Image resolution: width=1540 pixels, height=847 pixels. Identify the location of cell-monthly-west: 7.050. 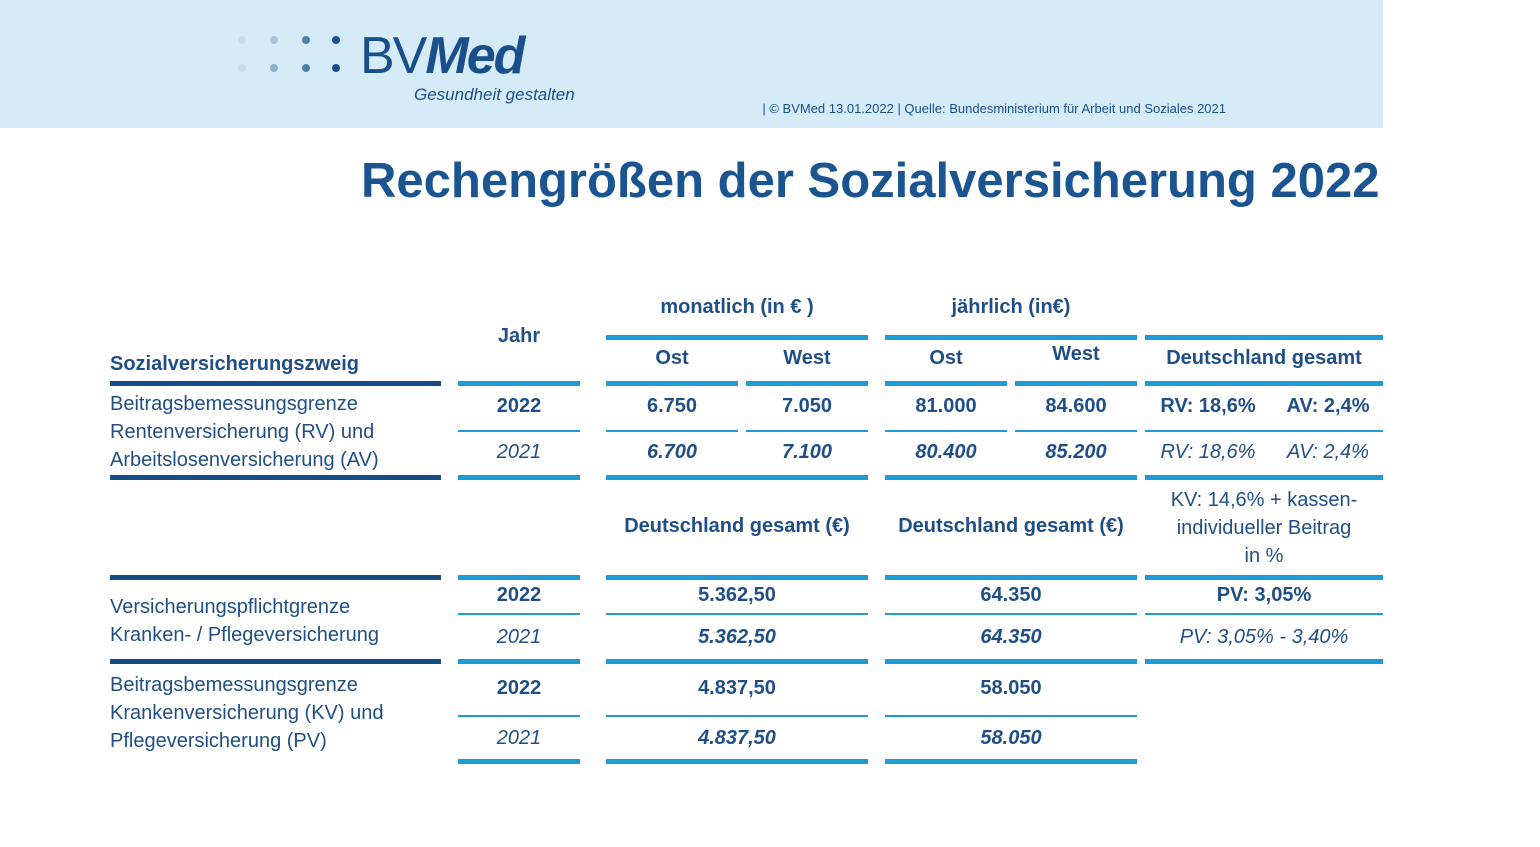
(807, 406).